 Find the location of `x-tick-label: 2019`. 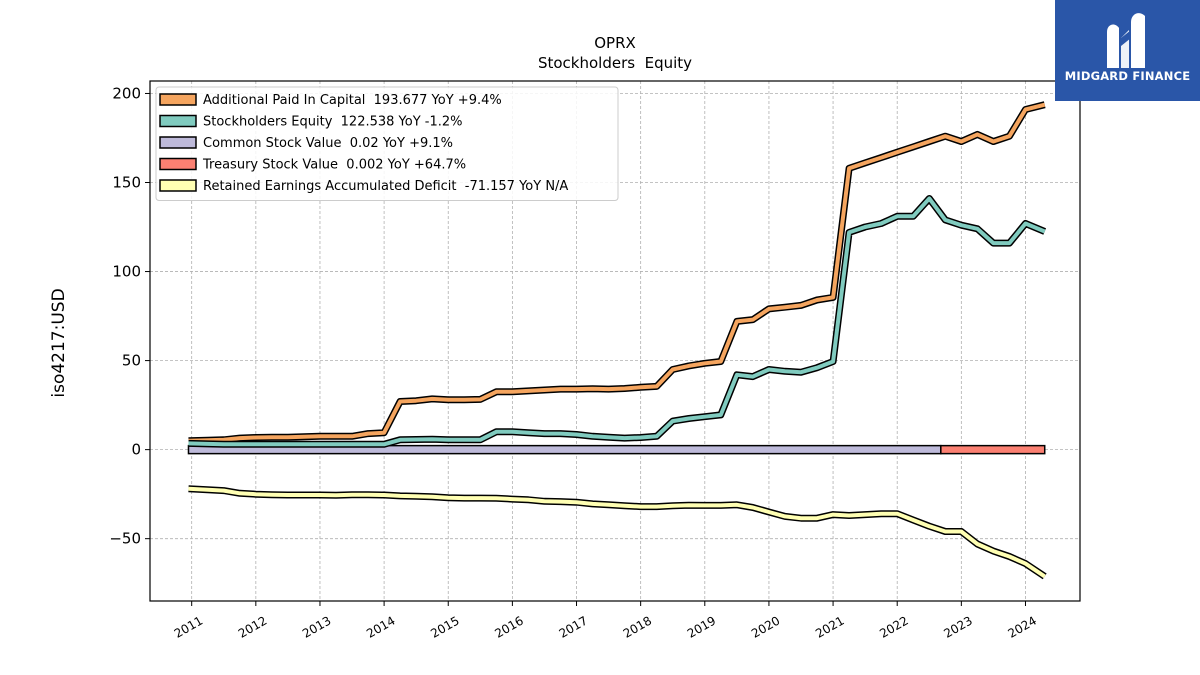

x-tick-label: 2019 is located at coordinates (701, 626).